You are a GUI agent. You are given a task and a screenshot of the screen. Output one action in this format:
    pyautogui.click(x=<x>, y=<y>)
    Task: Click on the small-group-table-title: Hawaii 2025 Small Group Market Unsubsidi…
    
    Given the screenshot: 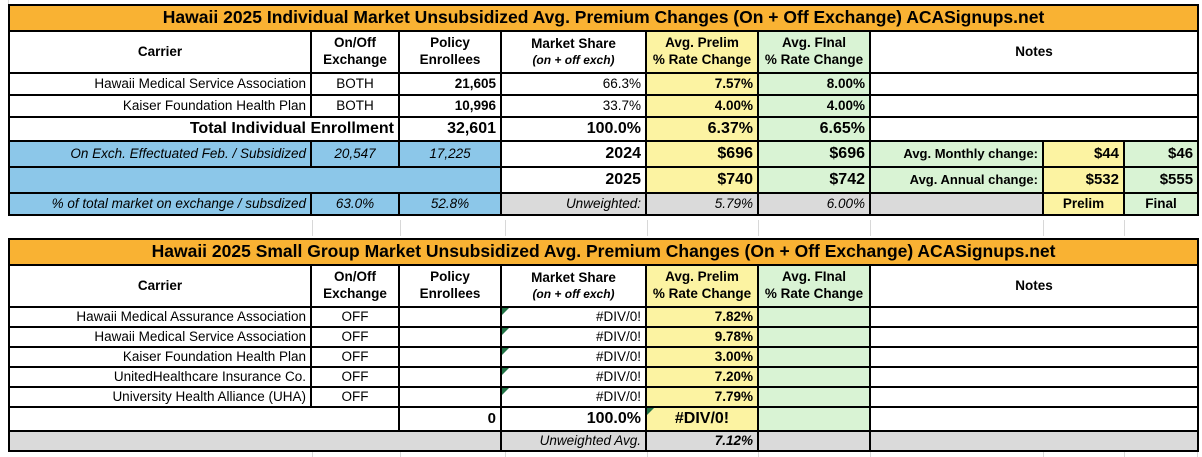 What is the action you would take?
    pyautogui.click(x=603, y=252)
    